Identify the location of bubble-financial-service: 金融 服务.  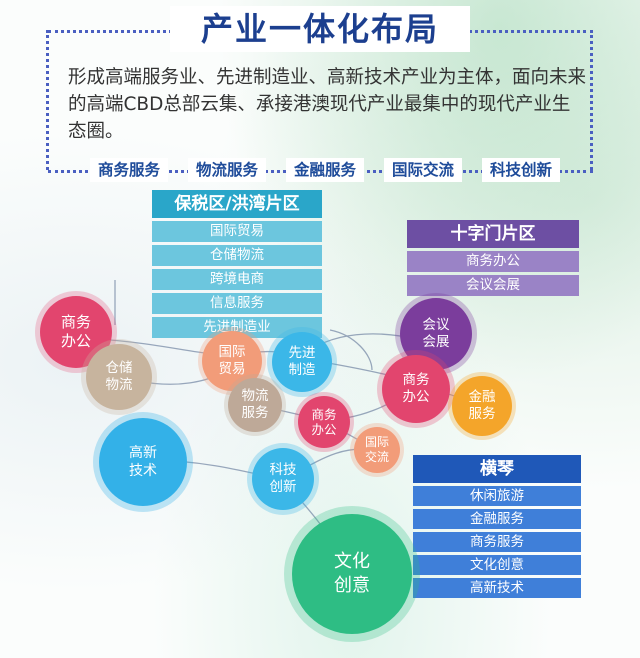
(482, 406).